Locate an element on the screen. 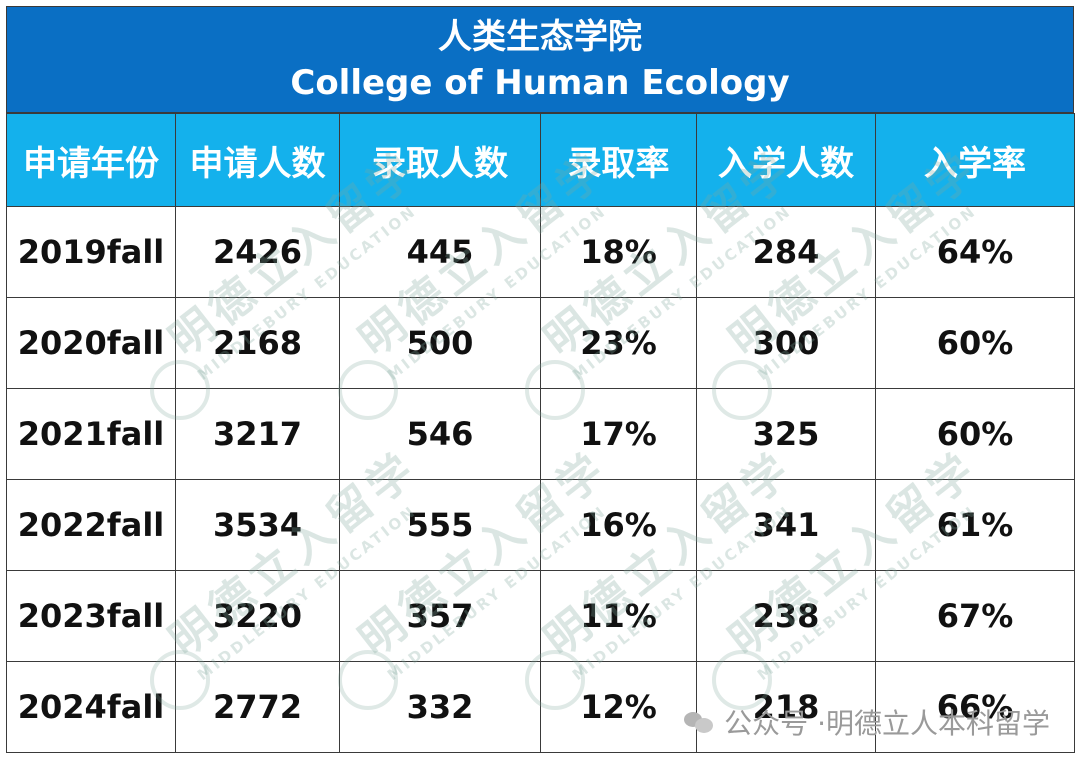 The width and height of the screenshot is (1080, 764). cell-enrolled: 284 is located at coordinates (786, 252).